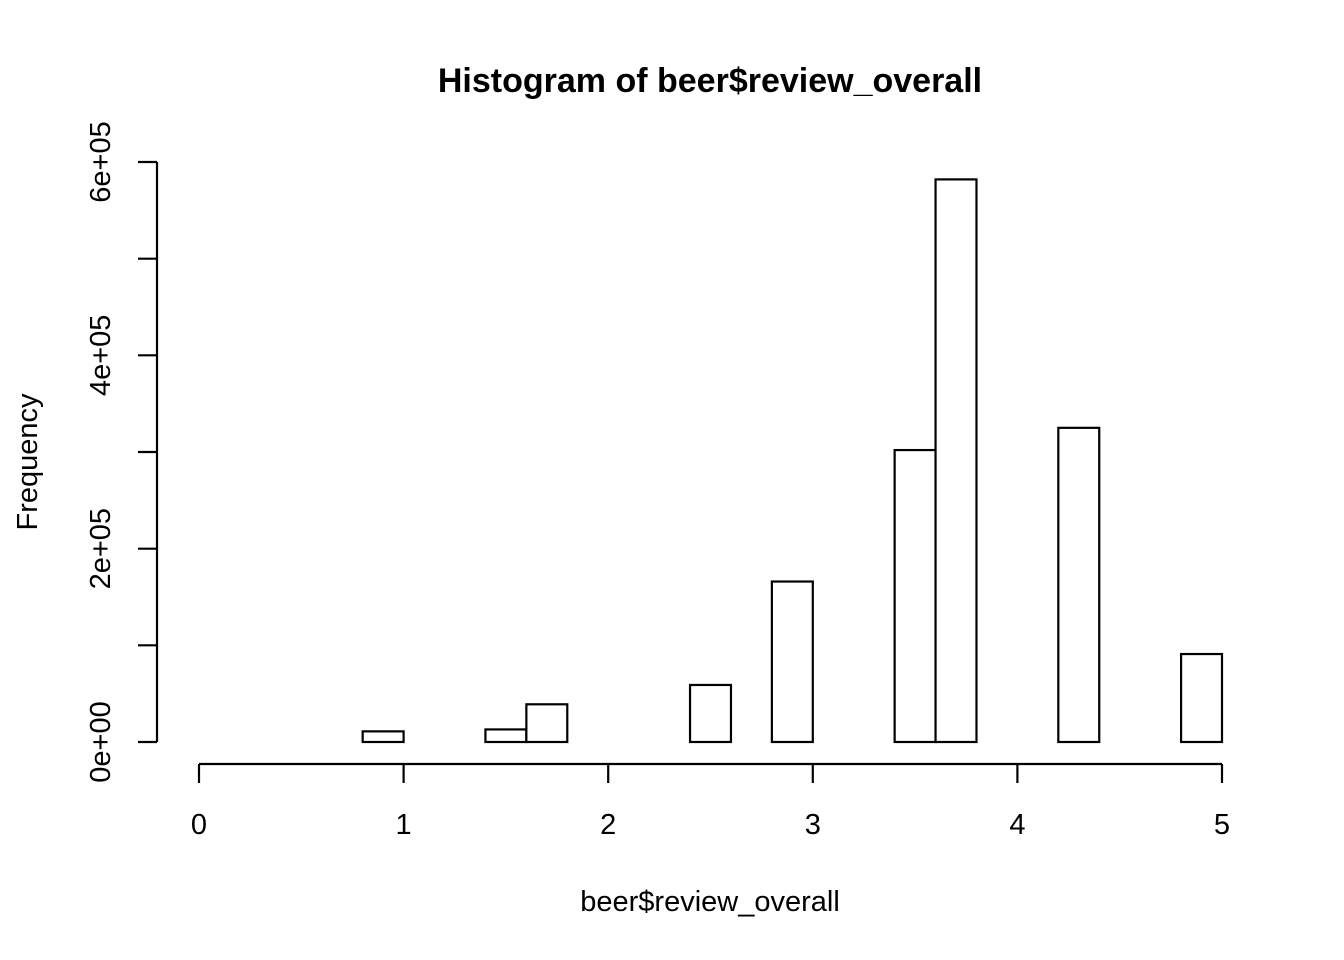 The width and height of the screenshot is (1344, 960). What do you see at coordinates (101, 548) in the screenshot?
I see `y-tick-label: 2e+05` at bounding box center [101, 548].